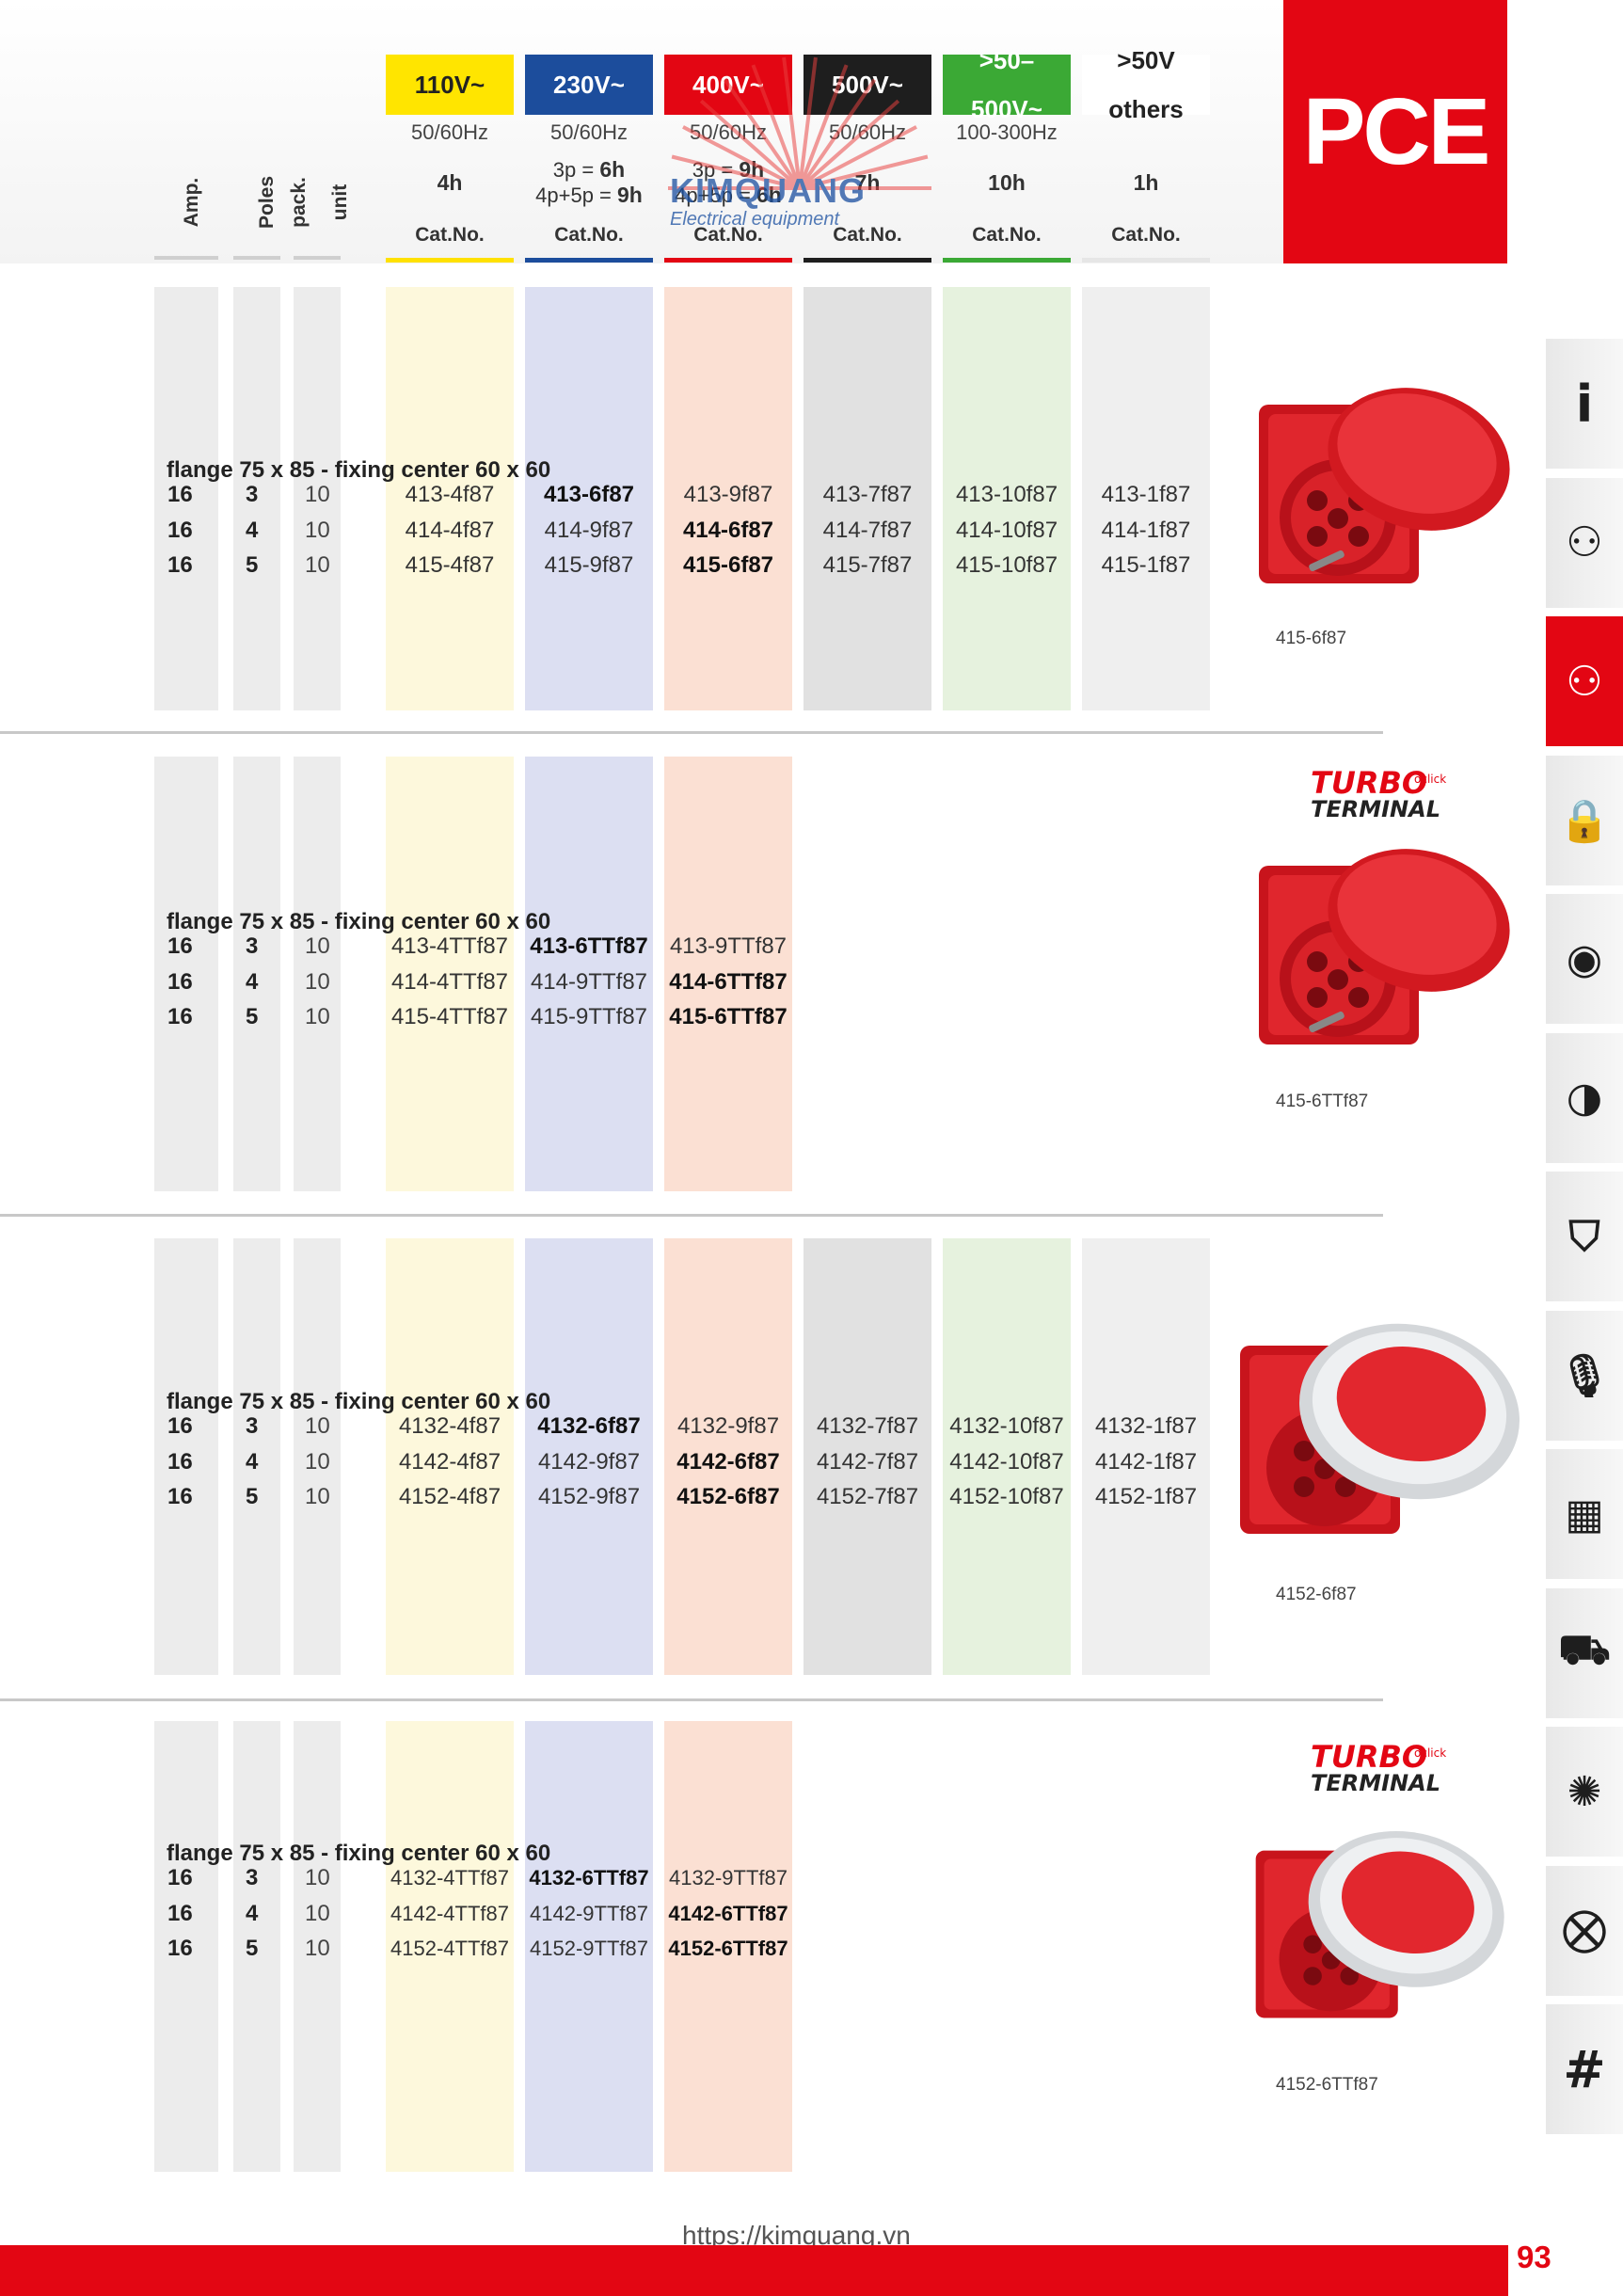 The height and width of the screenshot is (2296, 1623). What do you see at coordinates (867, 132) in the screenshot?
I see `frequency-label: 50/60Hz` at bounding box center [867, 132].